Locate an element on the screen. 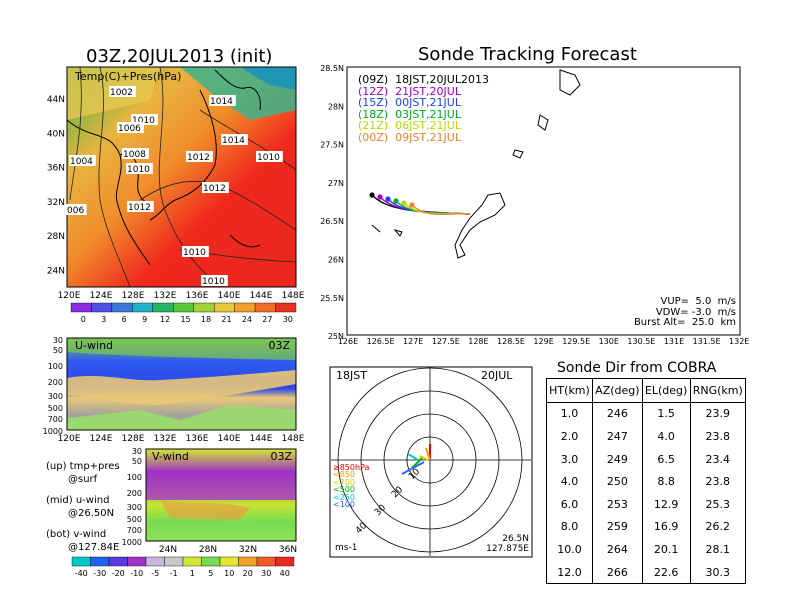 This screenshot has height=612, width=792. map-colorbar-tick: 21 is located at coordinates (226, 319).